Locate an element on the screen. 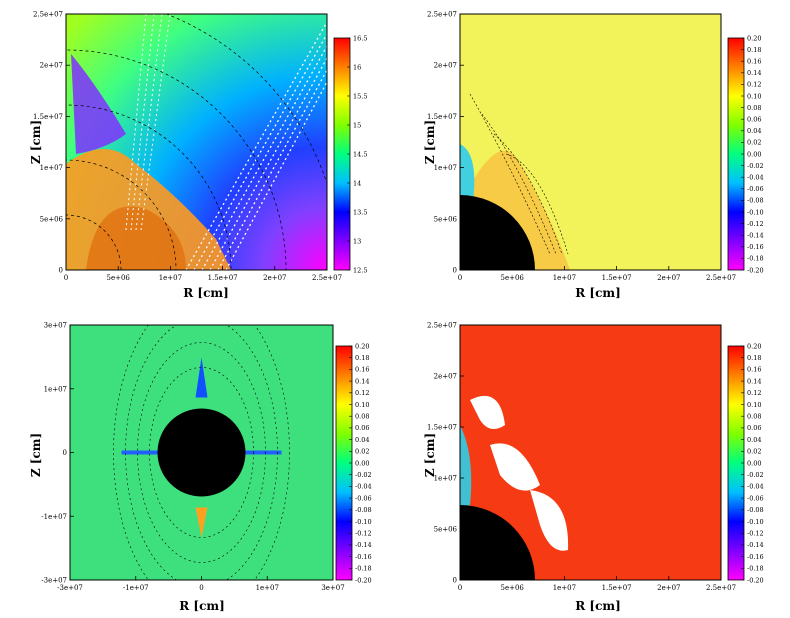 The height and width of the screenshot is (618, 790). colorbar-tick-label: 13.5 is located at coordinates (360, 212).